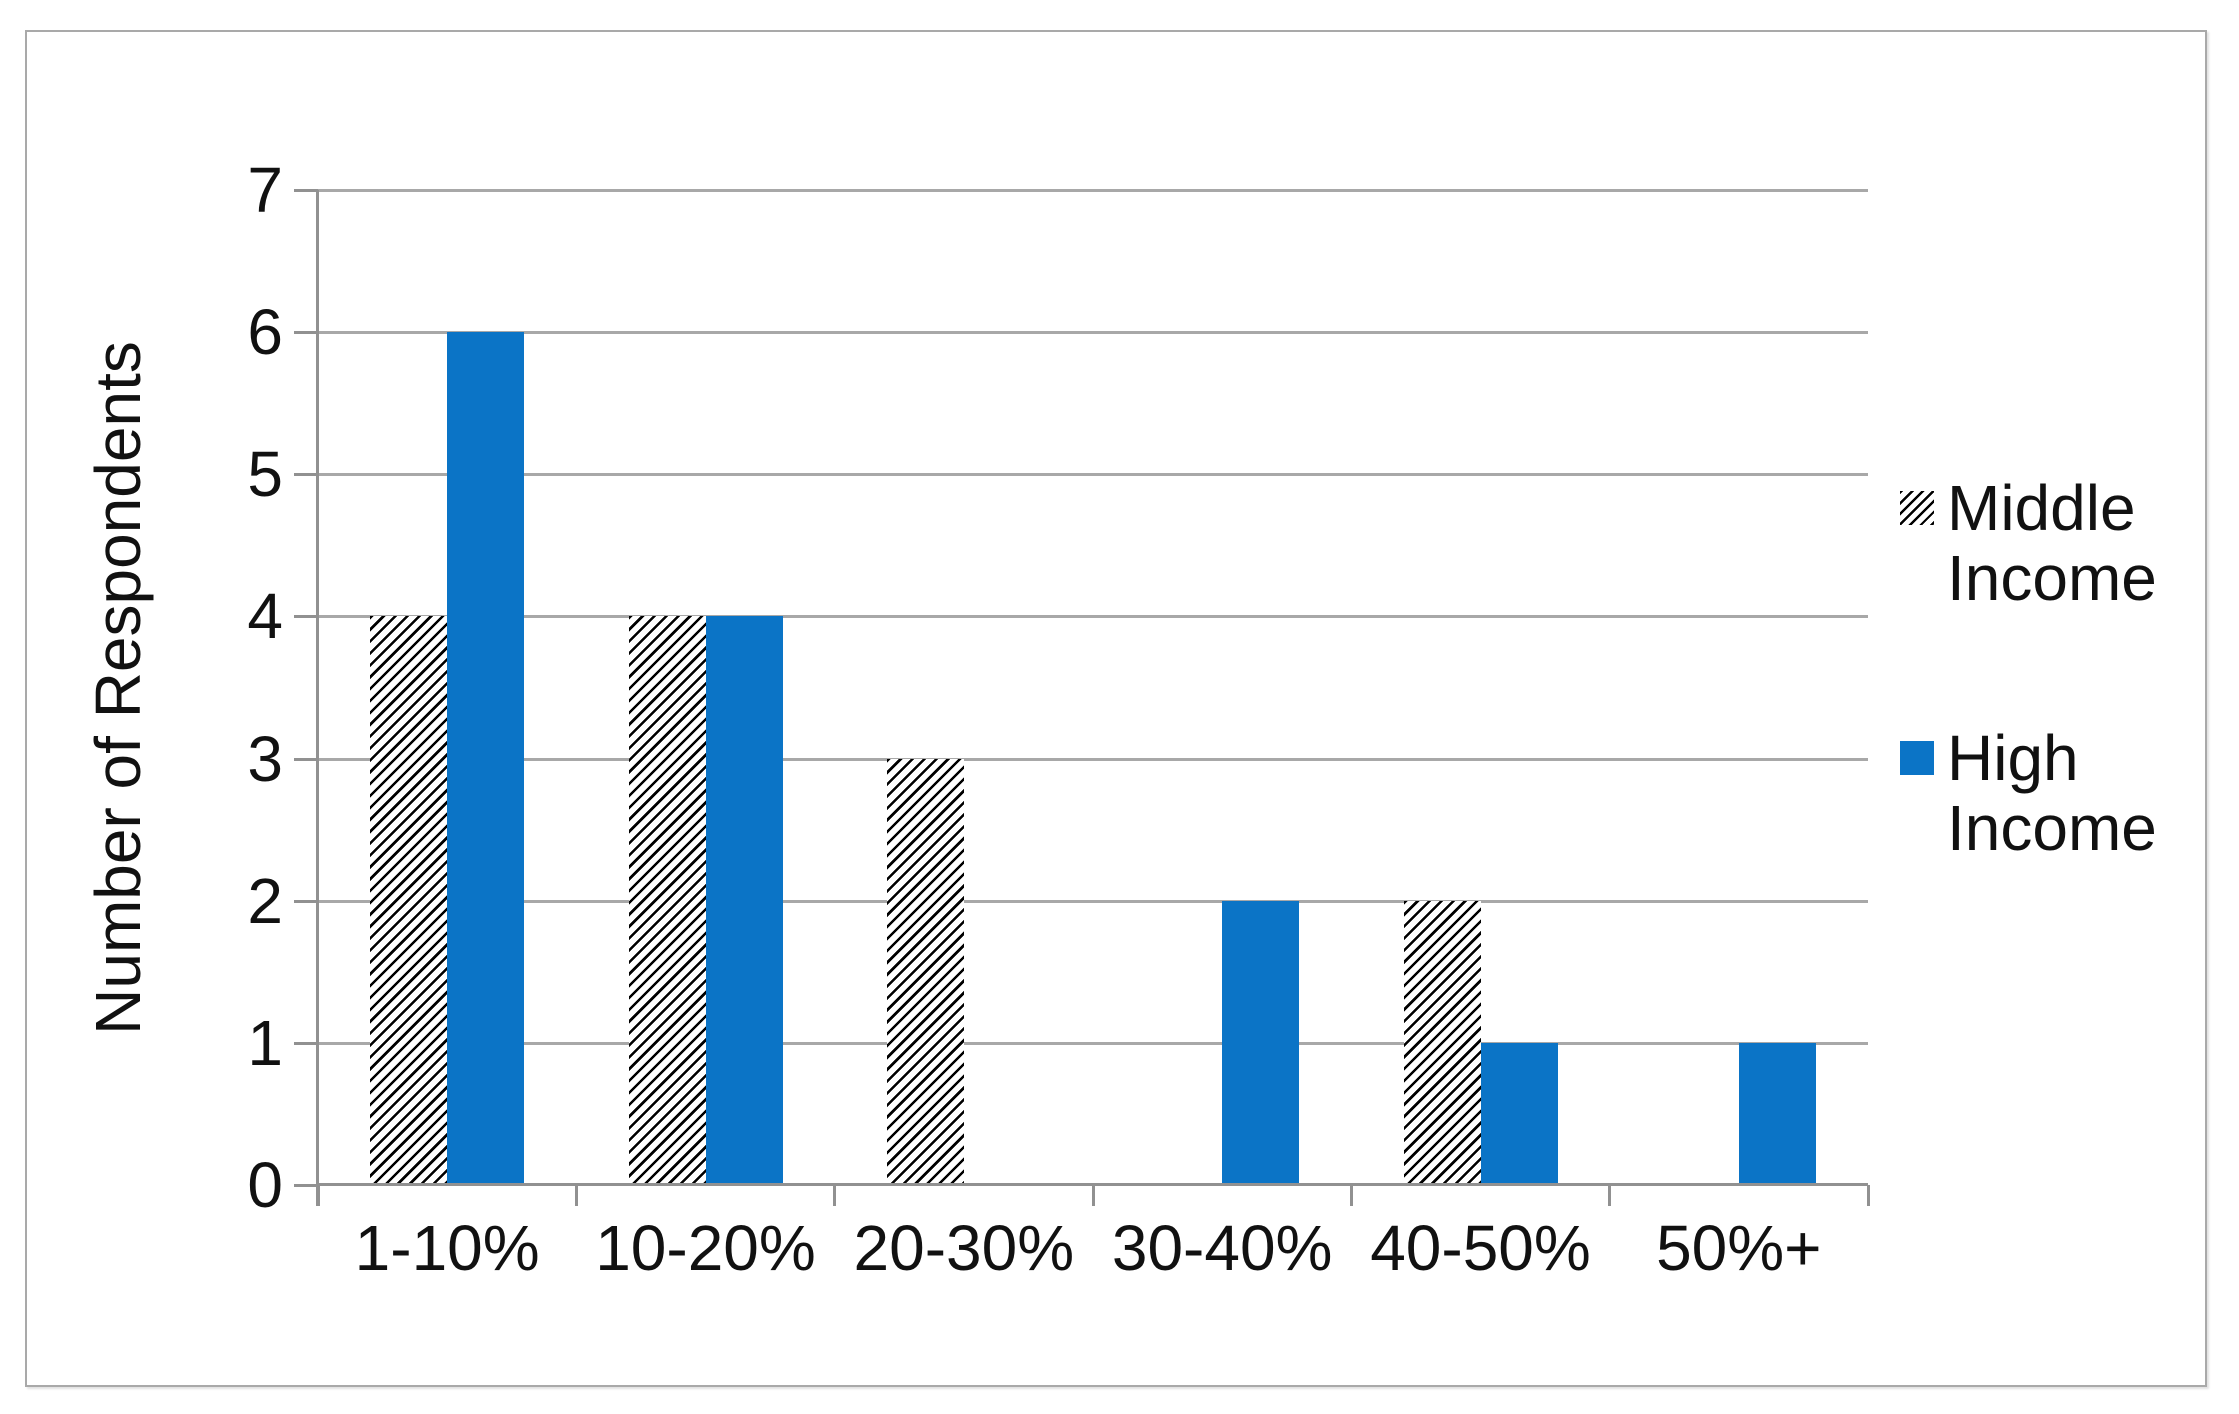 The height and width of the screenshot is (1414, 2239). What do you see at coordinates (1480, 1248) in the screenshot?
I see `x-tick-label-40-50%: 40-50%` at bounding box center [1480, 1248].